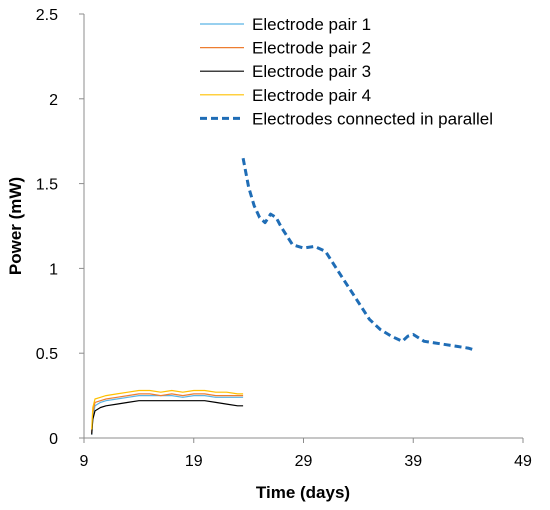 Image resolution: width=550 pixels, height=510 pixels. I want to click on x-tick-label: 9, so click(84, 461).